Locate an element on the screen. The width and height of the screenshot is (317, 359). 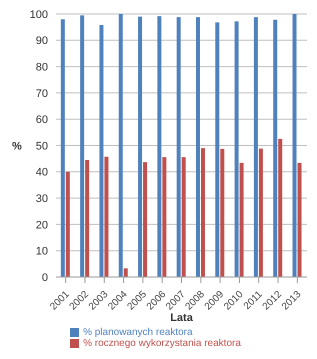
y-tick-label: 100 is located at coordinates (39, 14).